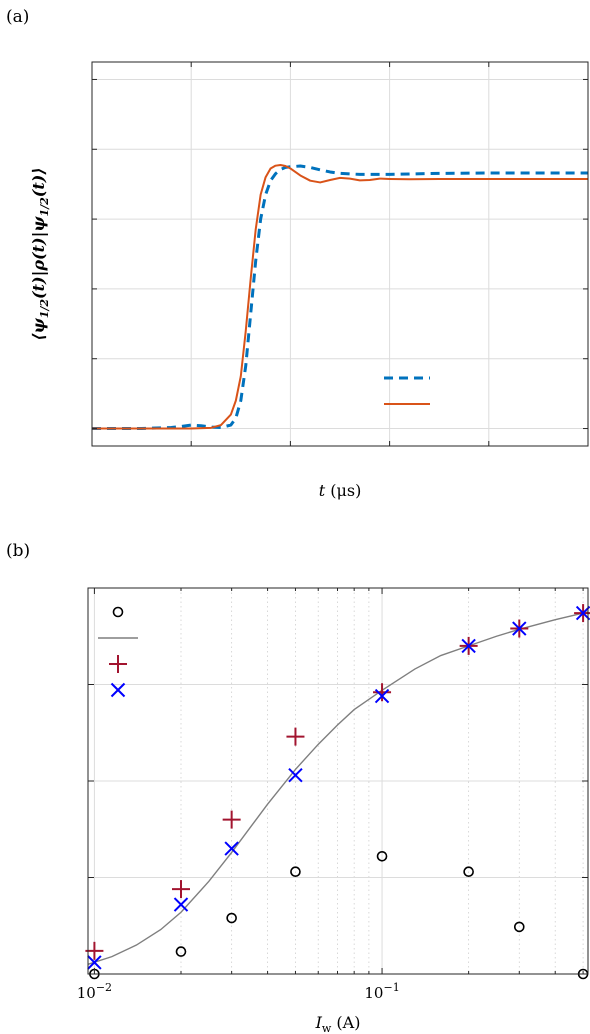 The width and height of the screenshot is (590, 1034). I want to click on x-axis-label: Iw (A), so click(338, 1023).